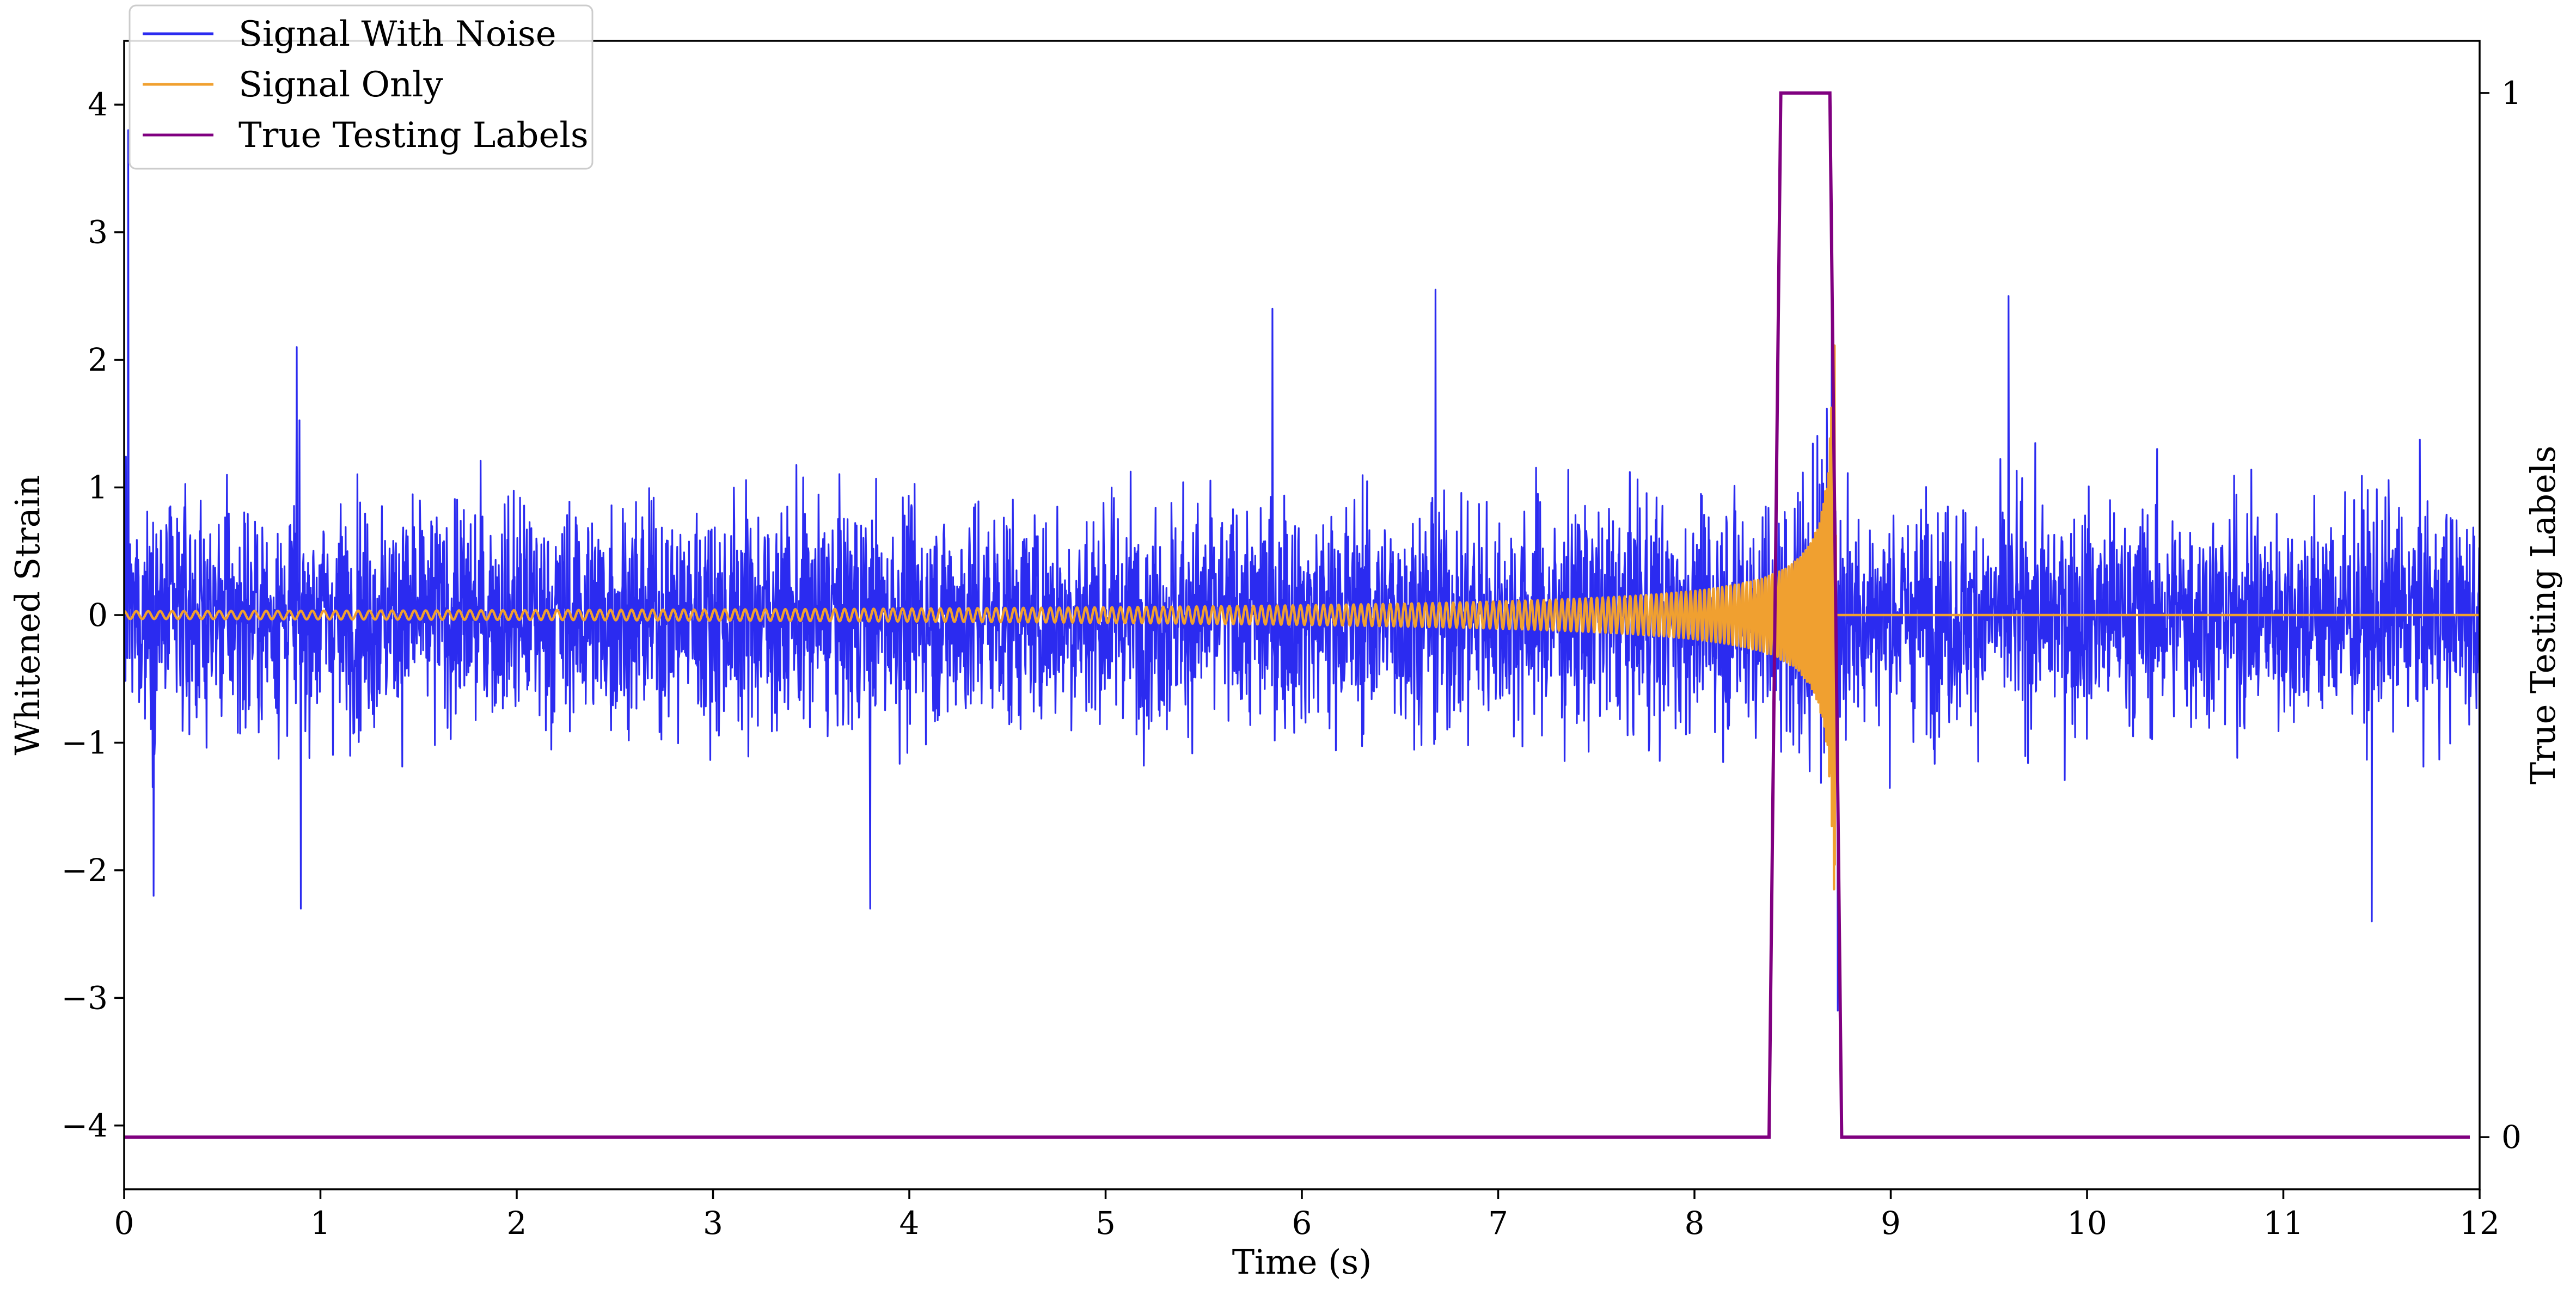 This screenshot has height=1296, width=2576. I want to click on legend-label-signal-only: Signal Only, so click(340, 85).